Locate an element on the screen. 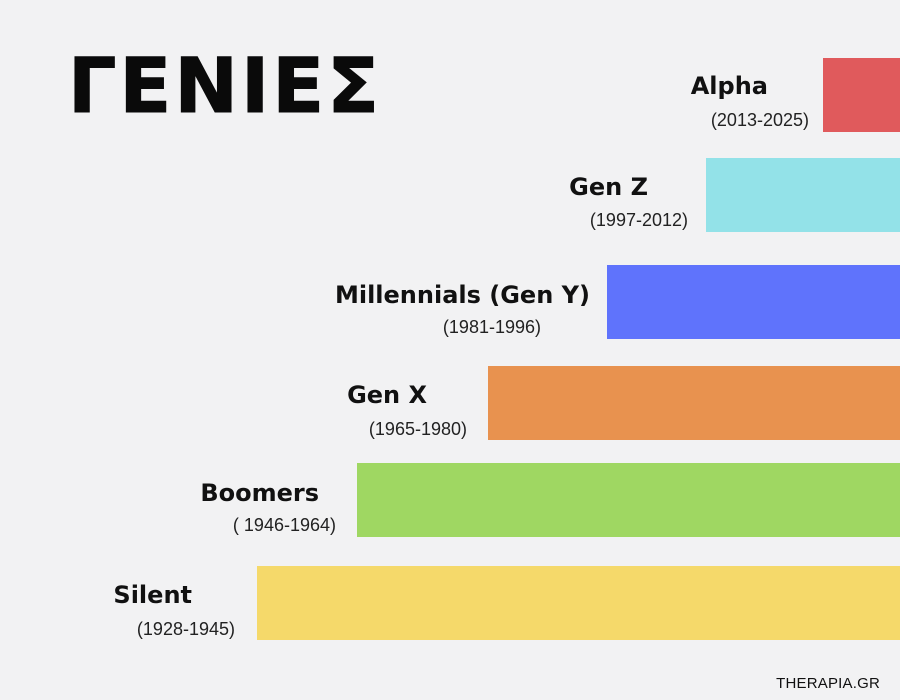 The image size is (900, 700). generation-name-gen-z: Gen Z is located at coordinates (608, 187).